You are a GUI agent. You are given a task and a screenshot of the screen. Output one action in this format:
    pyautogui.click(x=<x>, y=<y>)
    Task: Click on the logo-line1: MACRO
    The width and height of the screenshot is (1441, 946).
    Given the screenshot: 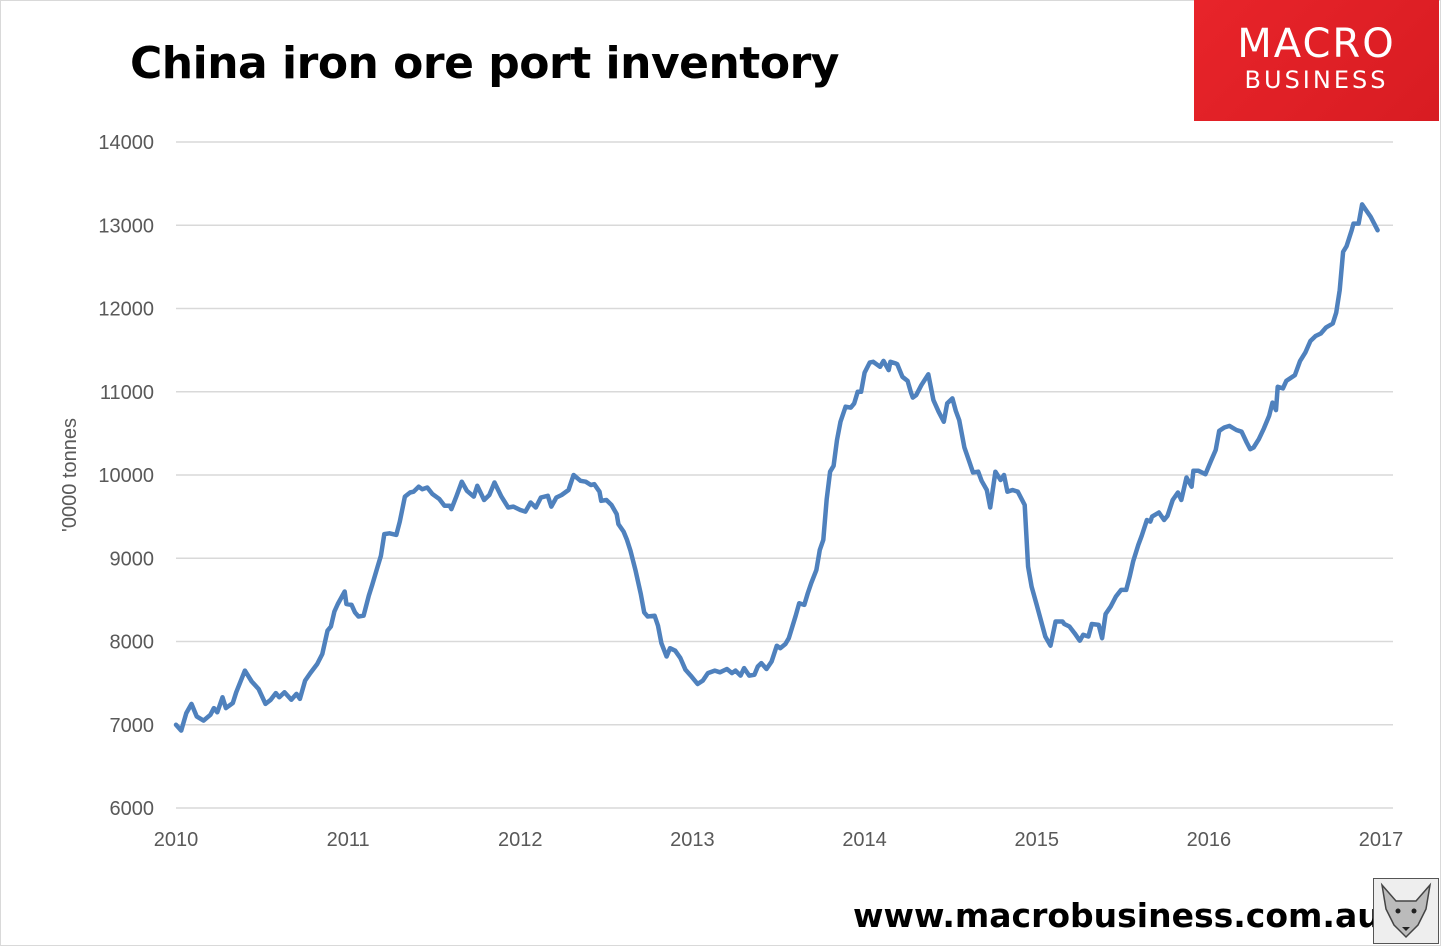 What is the action you would take?
    pyautogui.click(x=1316, y=44)
    